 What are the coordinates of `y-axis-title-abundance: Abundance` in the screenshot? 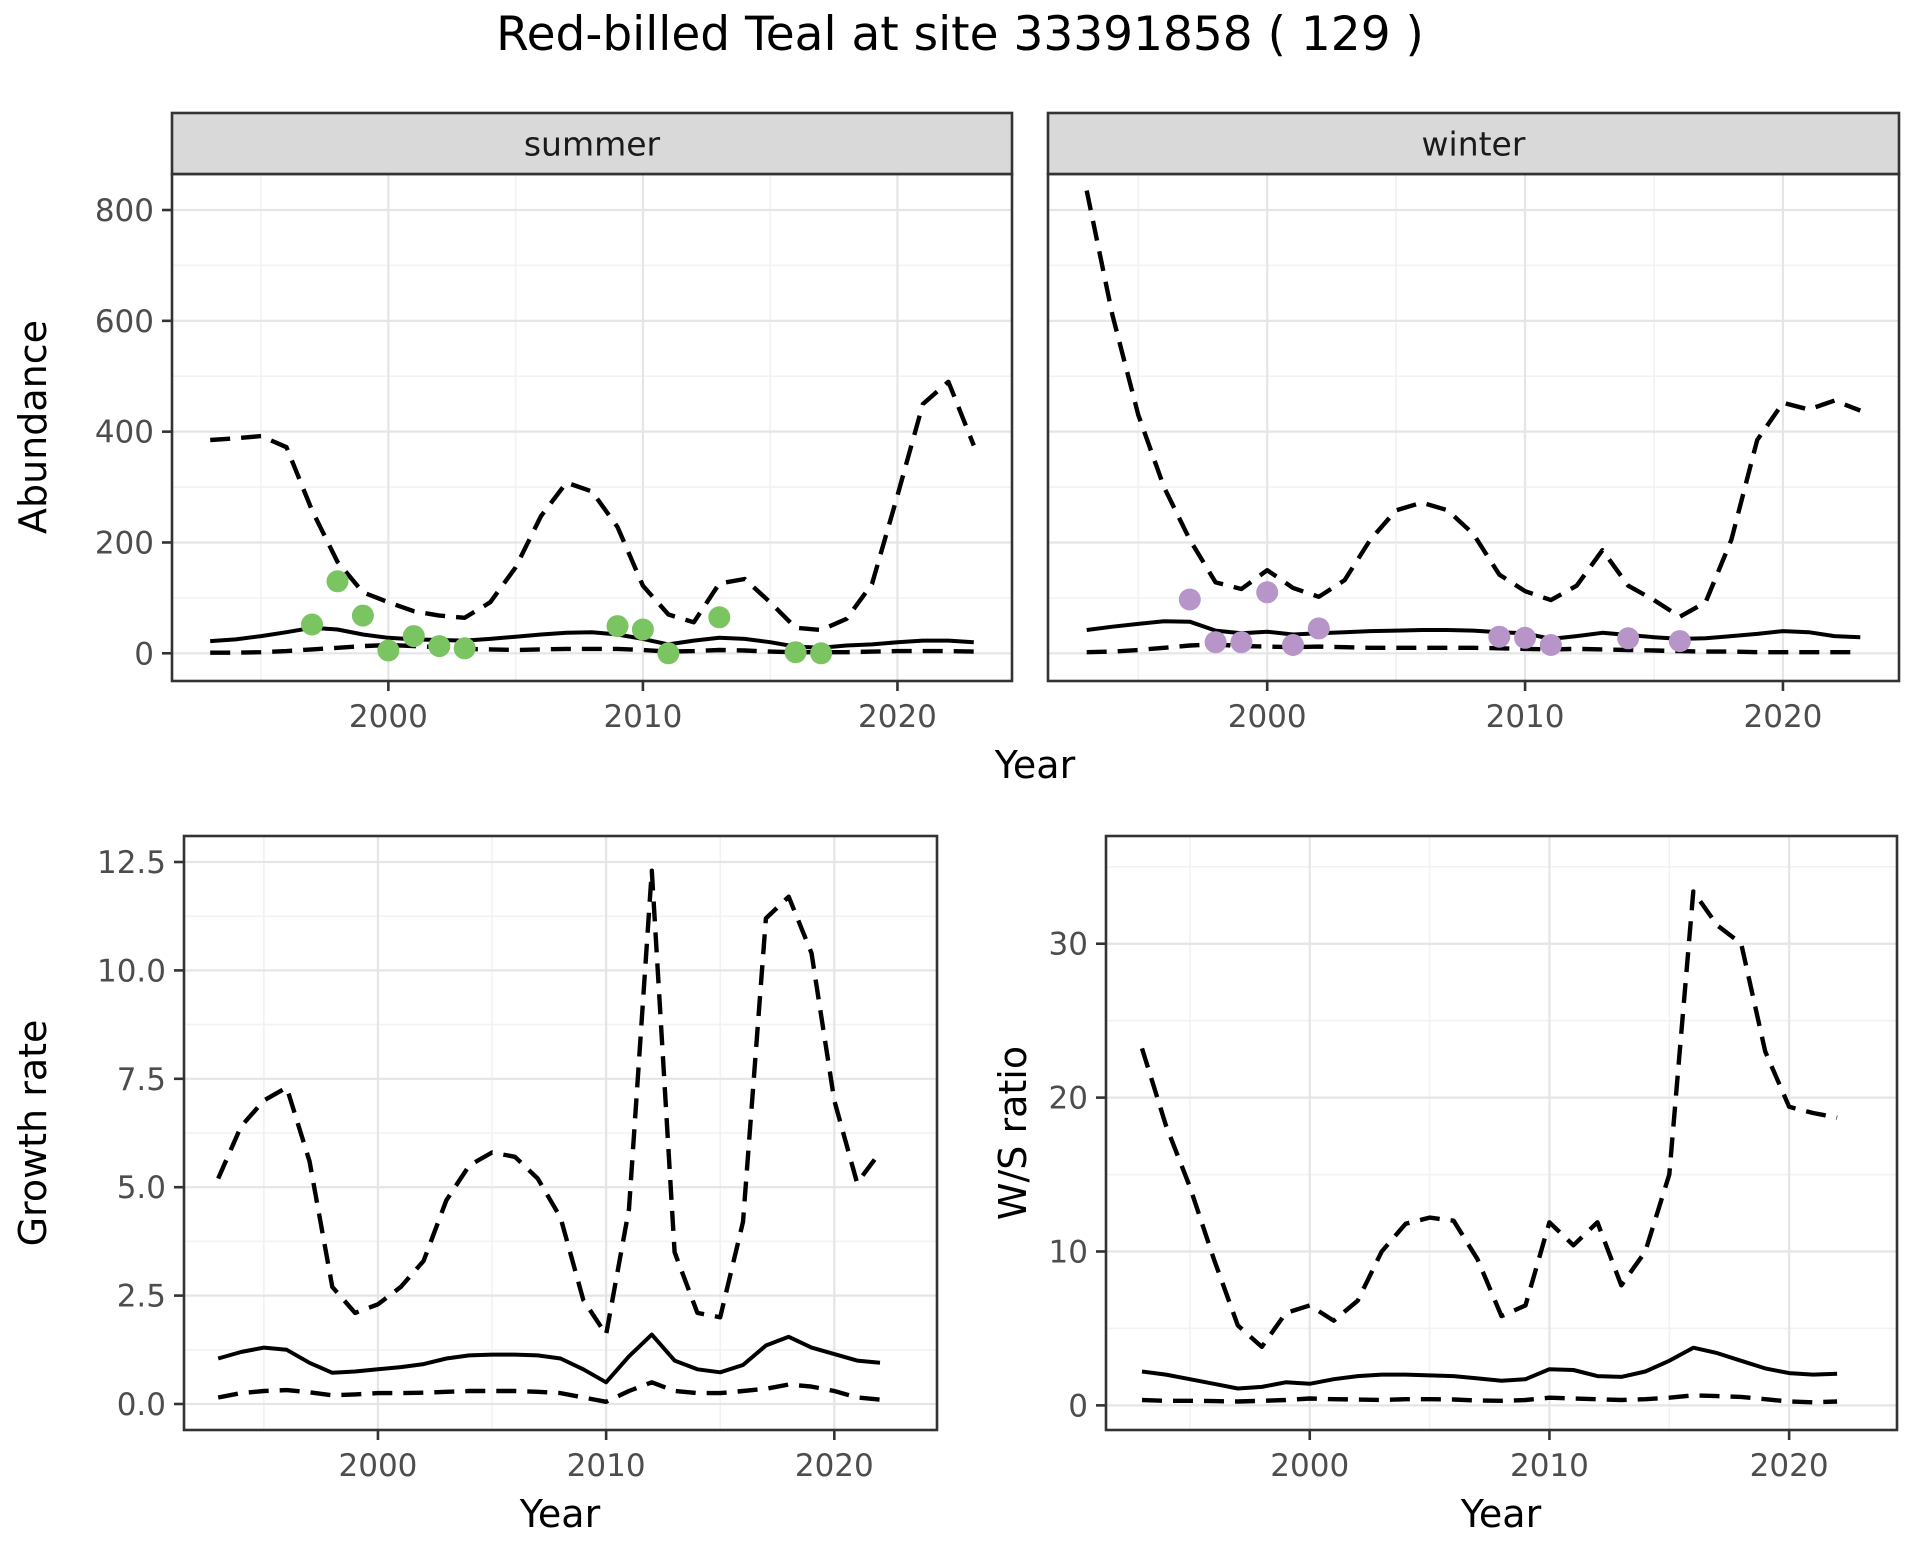 It's located at (33, 427).